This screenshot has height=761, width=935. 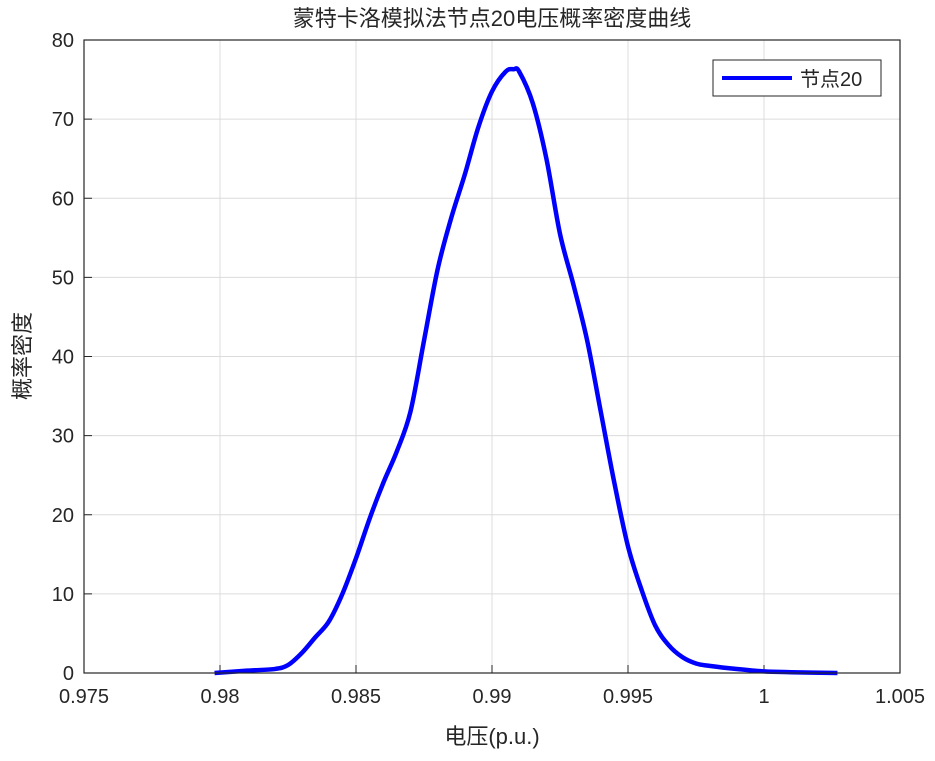 What do you see at coordinates (356, 697) in the screenshot?
I see `x-tick-label: 0.985` at bounding box center [356, 697].